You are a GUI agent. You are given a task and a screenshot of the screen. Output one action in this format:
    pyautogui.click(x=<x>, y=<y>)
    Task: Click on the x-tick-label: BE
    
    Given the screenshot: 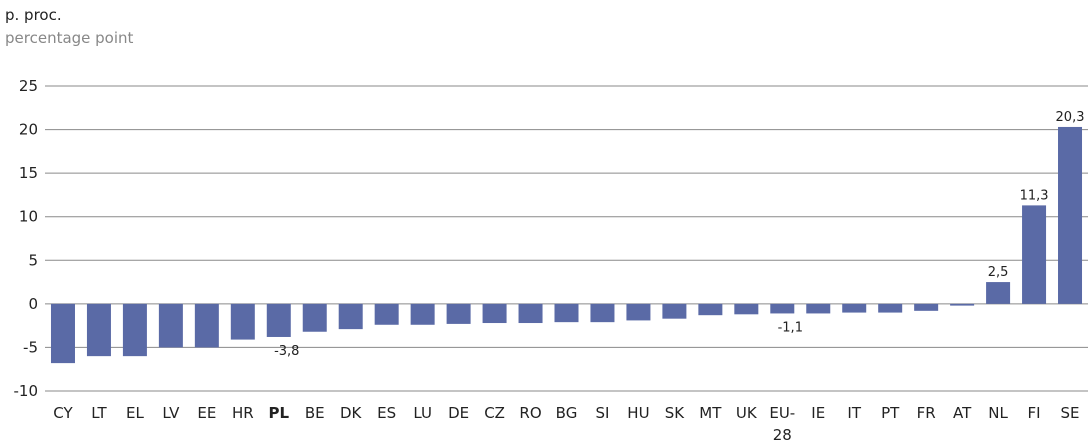 What is the action you would take?
    pyautogui.click(x=315, y=413)
    